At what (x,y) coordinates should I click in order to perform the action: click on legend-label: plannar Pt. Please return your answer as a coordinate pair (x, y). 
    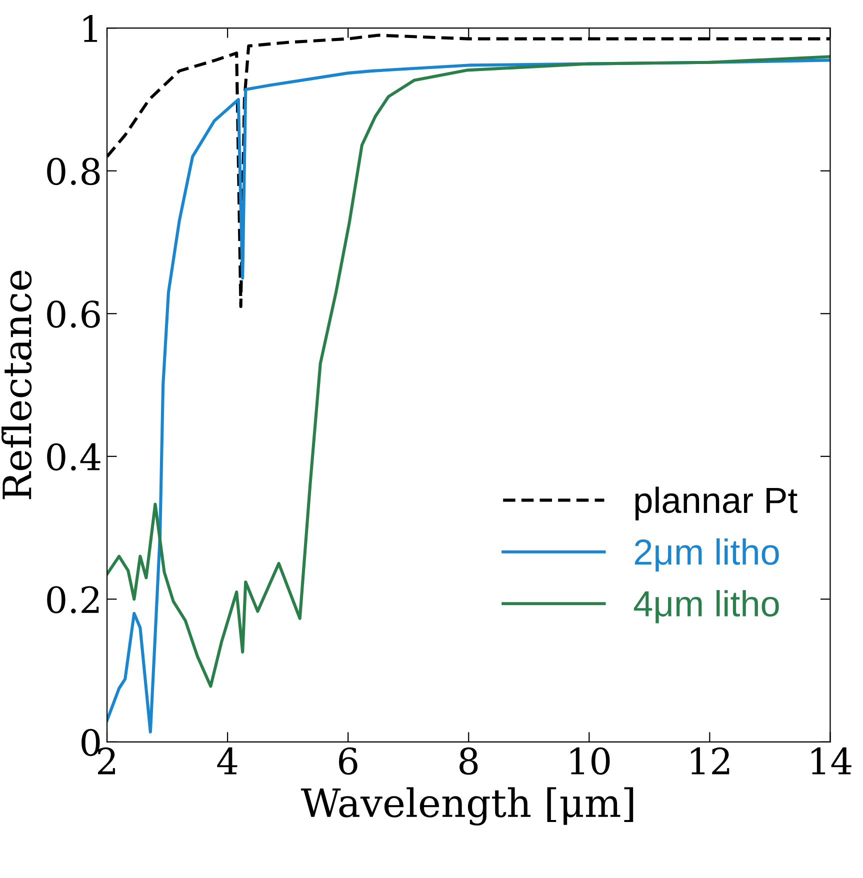
    Looking at the image, I should click on (716, 503).